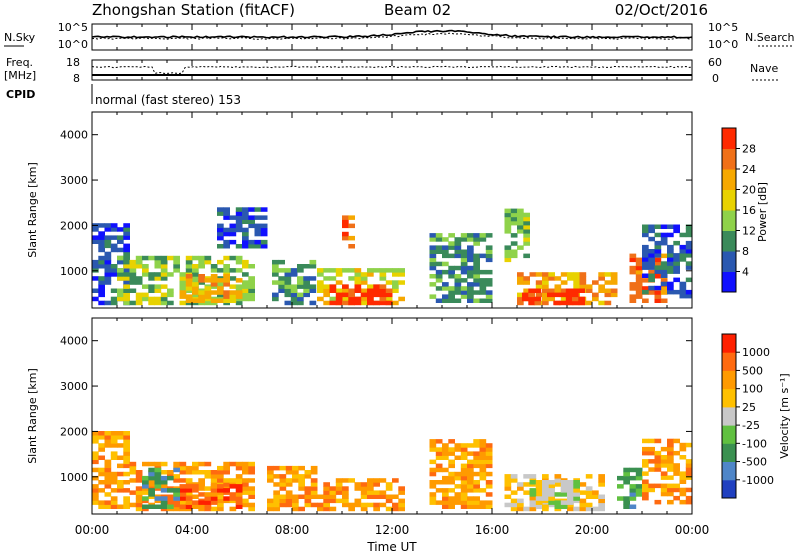 This screenshot has width=800, height=554. Describe the element at coordinates (391, 547) in the screenshot. I see `x-axis-label: Time UT` at that location.